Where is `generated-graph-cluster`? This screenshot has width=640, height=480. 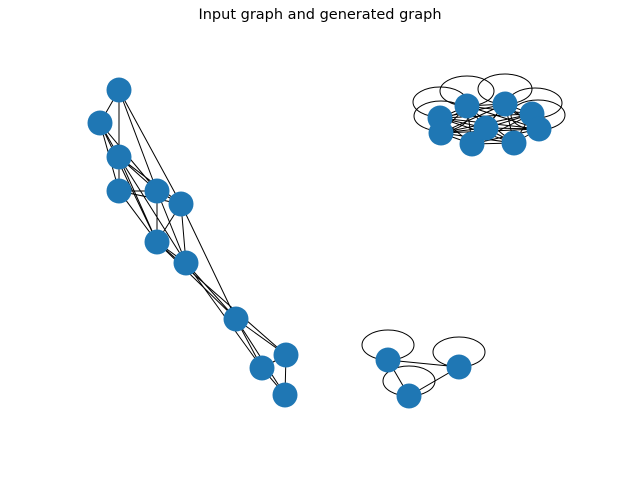 generated-graph-cluster is located at coordinates (489, 115).